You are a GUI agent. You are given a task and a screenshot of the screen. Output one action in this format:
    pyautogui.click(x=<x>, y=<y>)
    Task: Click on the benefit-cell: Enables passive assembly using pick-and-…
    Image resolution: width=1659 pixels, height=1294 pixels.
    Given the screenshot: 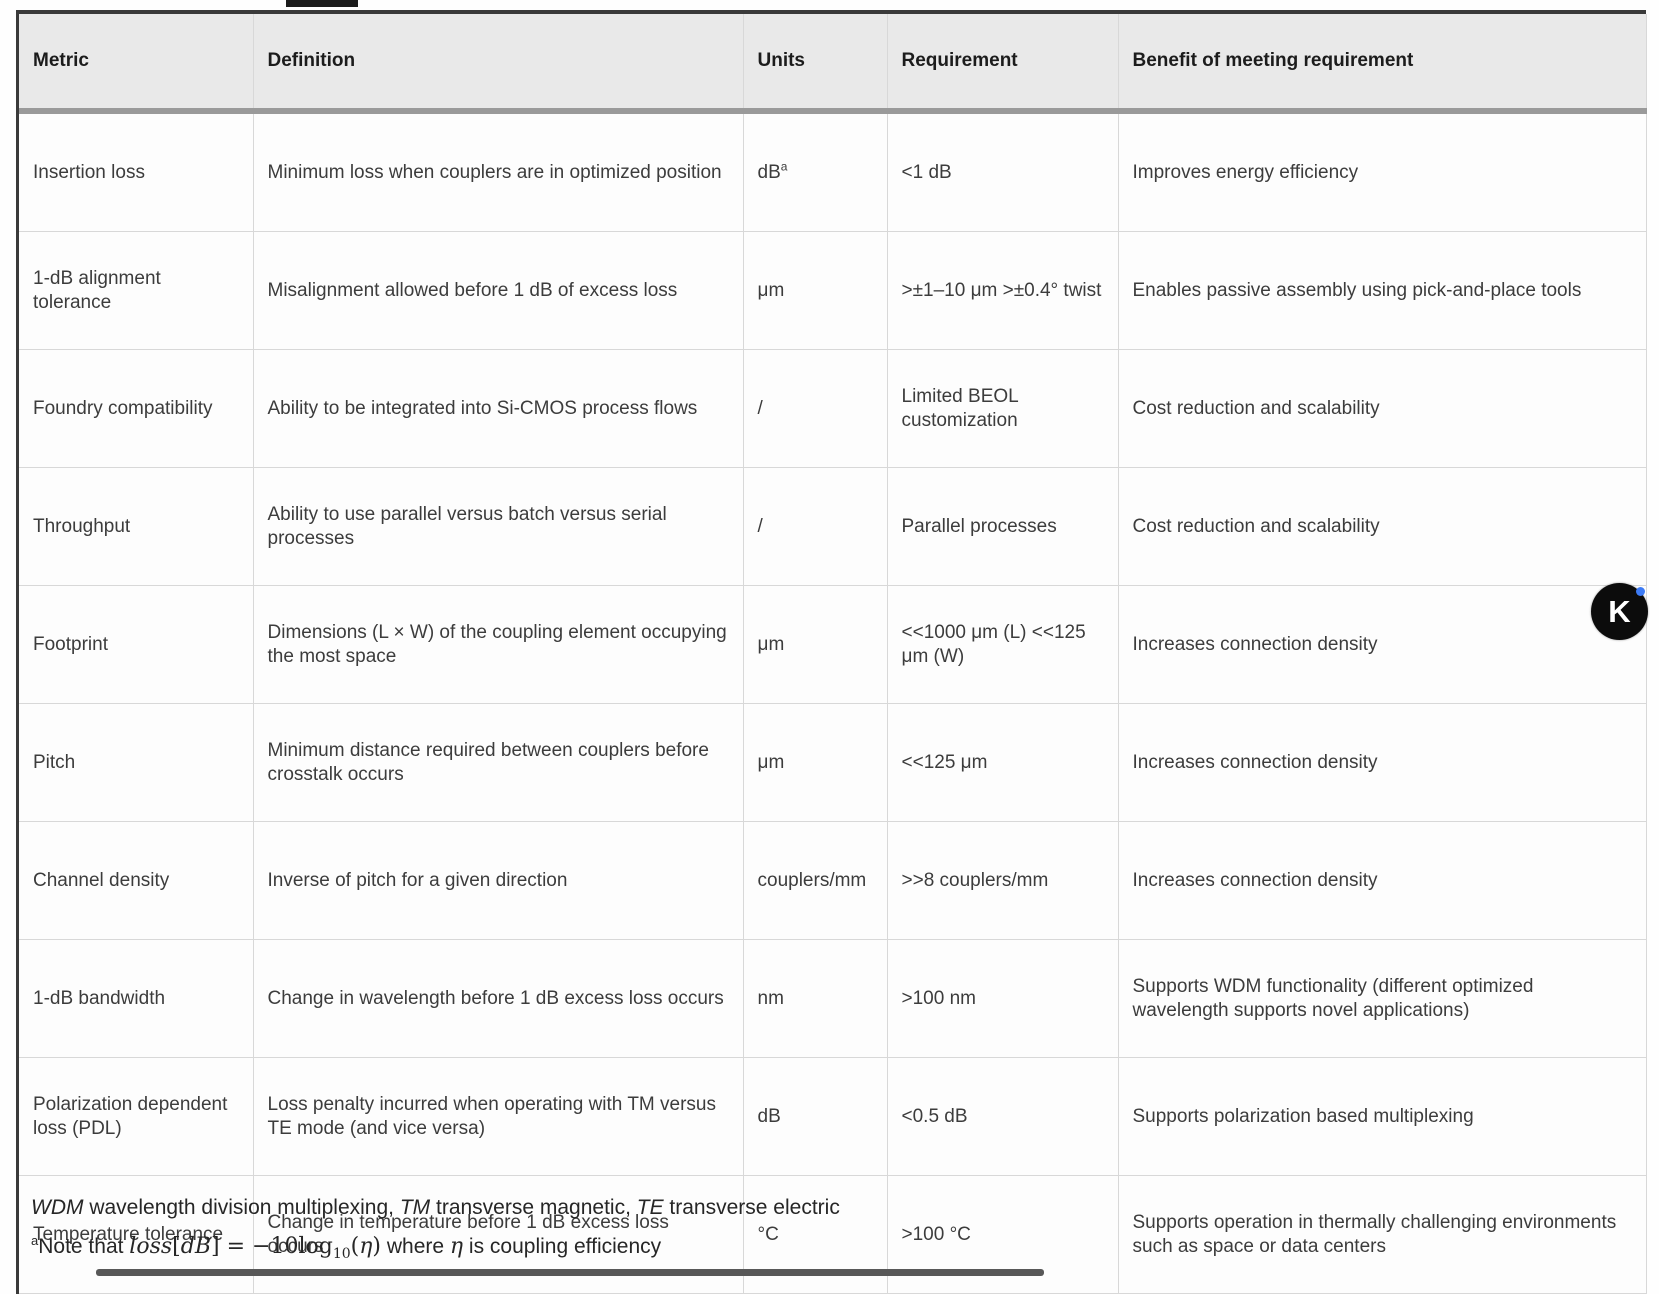 What is the action you would take?
    pyautogui.click(x=1382, y=290)
    